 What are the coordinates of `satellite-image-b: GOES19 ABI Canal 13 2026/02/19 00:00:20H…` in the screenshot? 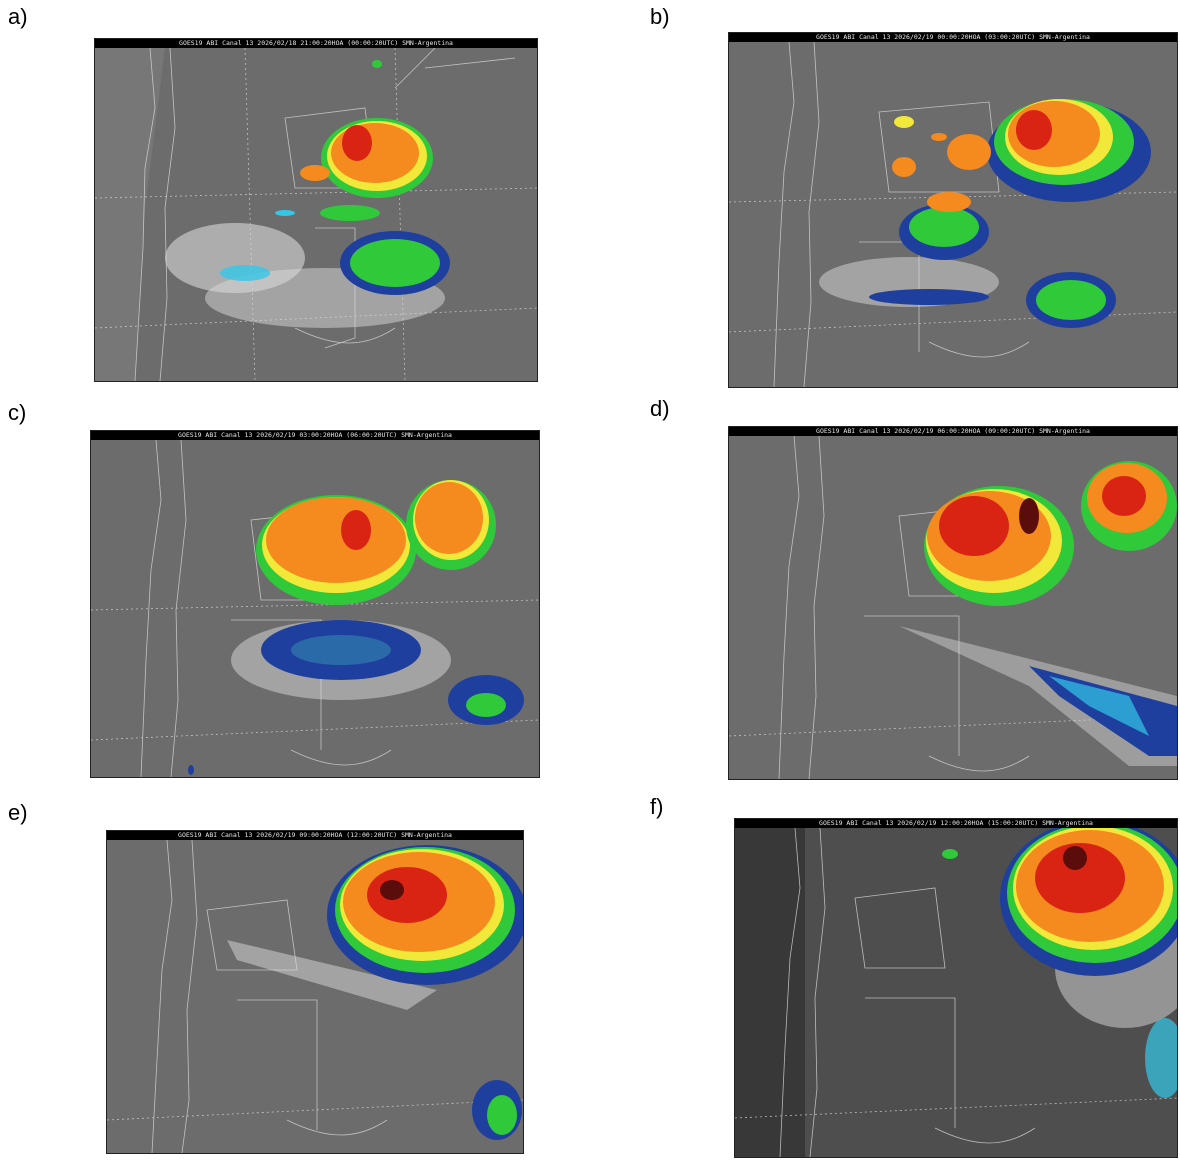 It's located at (953, 210).